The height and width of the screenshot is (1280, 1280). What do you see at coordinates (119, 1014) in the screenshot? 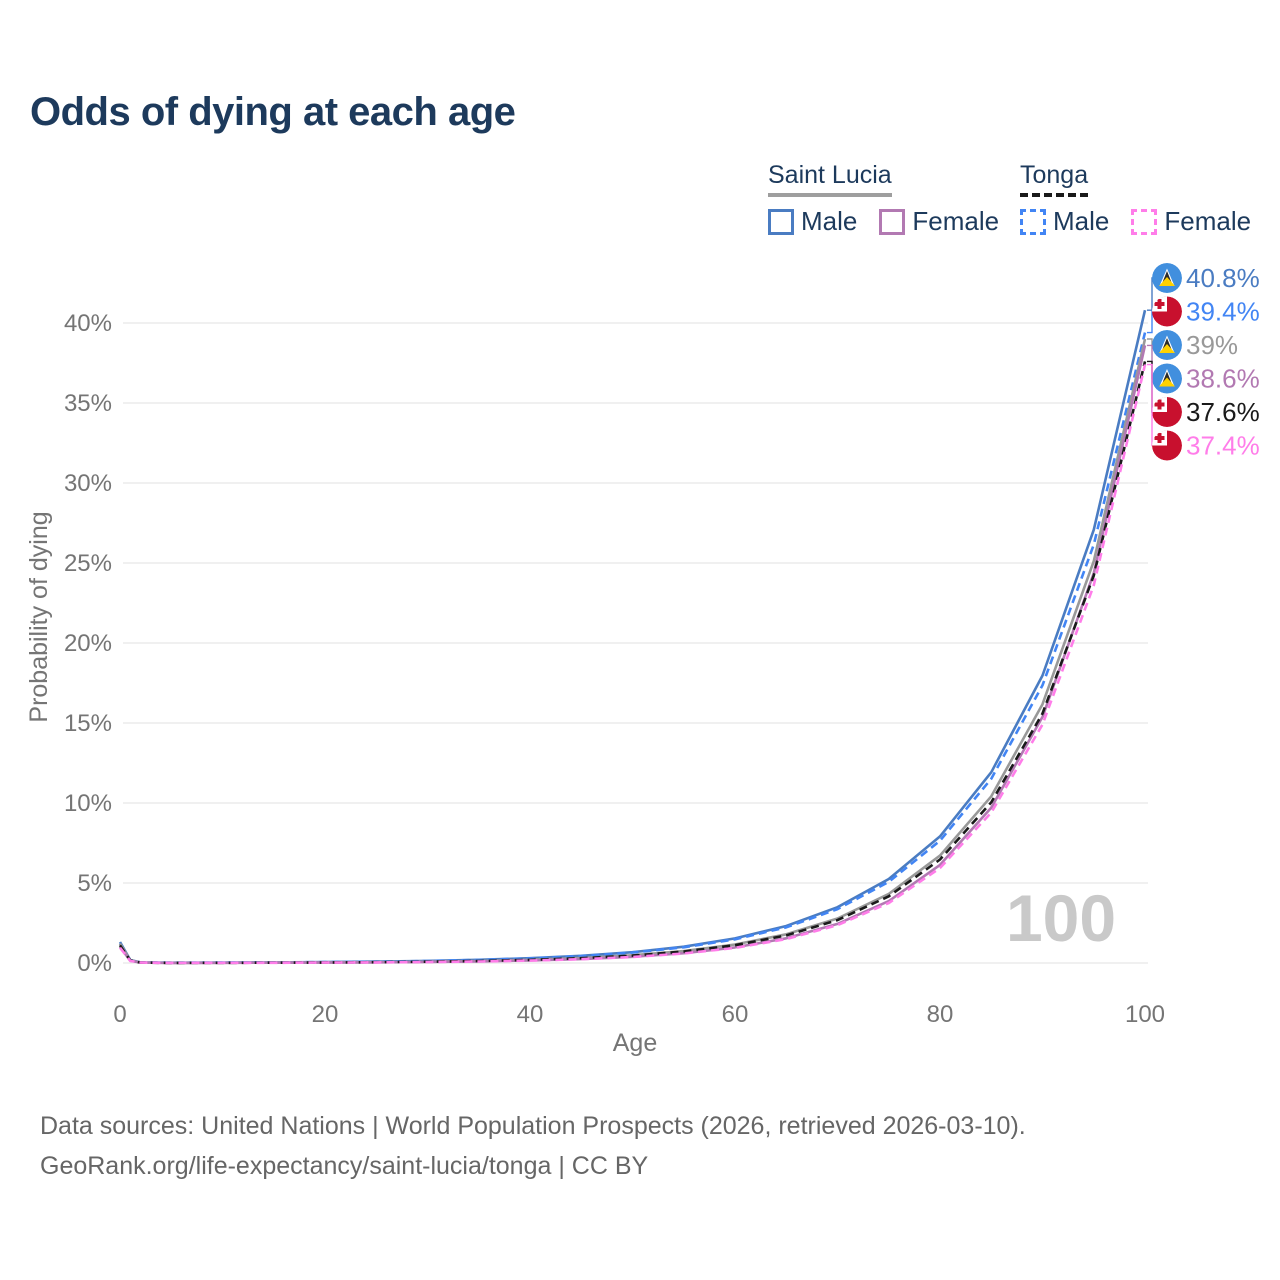
I see `x-tick-label: 0` at bounding box center [119, 1014].